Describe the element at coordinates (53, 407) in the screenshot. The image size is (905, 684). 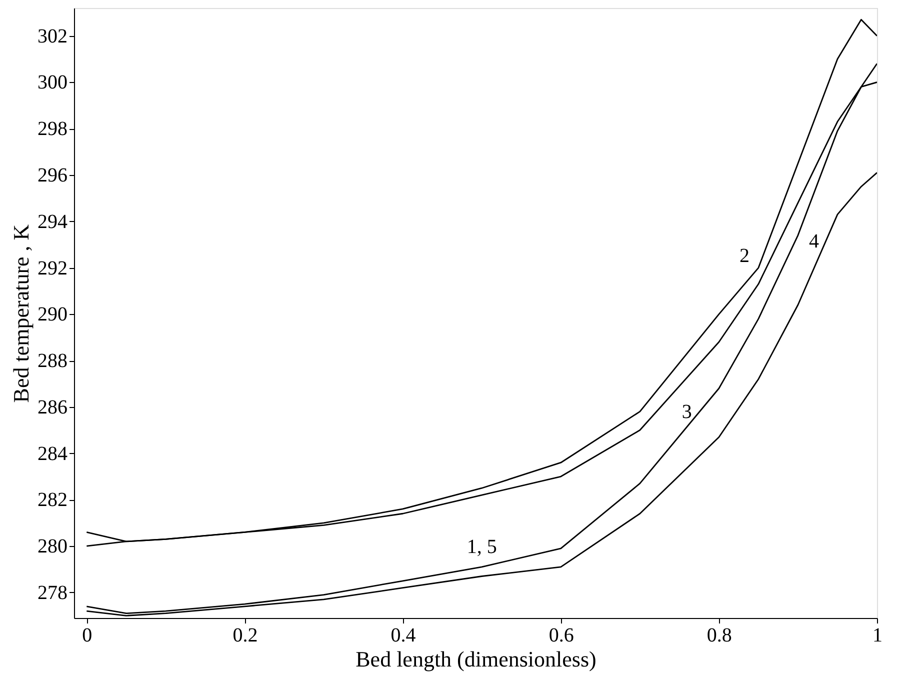
I see `y-tick-label: 286` at that location.